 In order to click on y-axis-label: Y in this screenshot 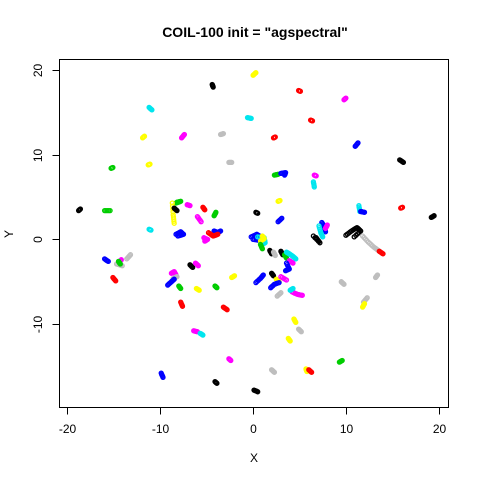, I will do `click(9, 234)`.